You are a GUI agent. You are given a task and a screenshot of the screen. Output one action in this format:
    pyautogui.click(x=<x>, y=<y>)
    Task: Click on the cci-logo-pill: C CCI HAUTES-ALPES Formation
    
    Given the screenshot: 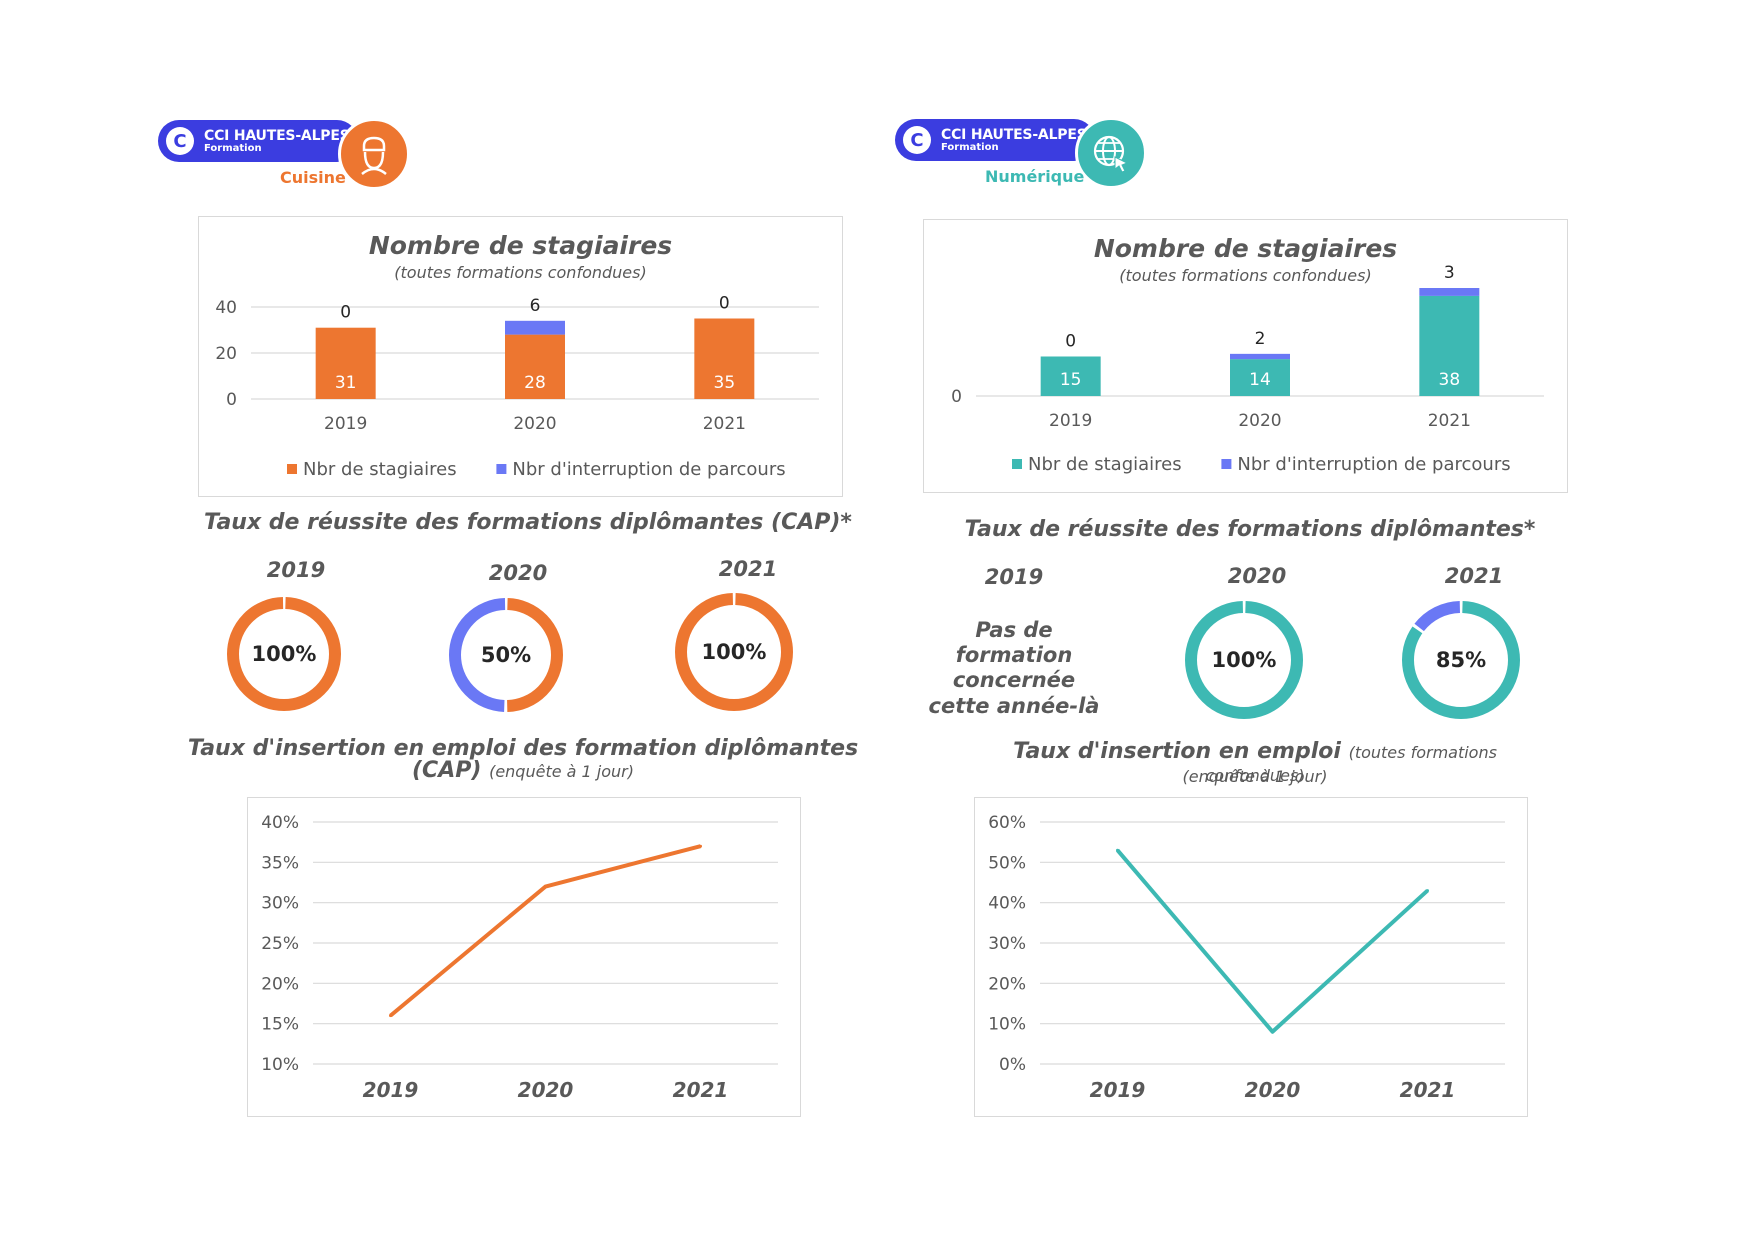 What is the action you would take?
    pyautogui.click(x=258, y=141)
    